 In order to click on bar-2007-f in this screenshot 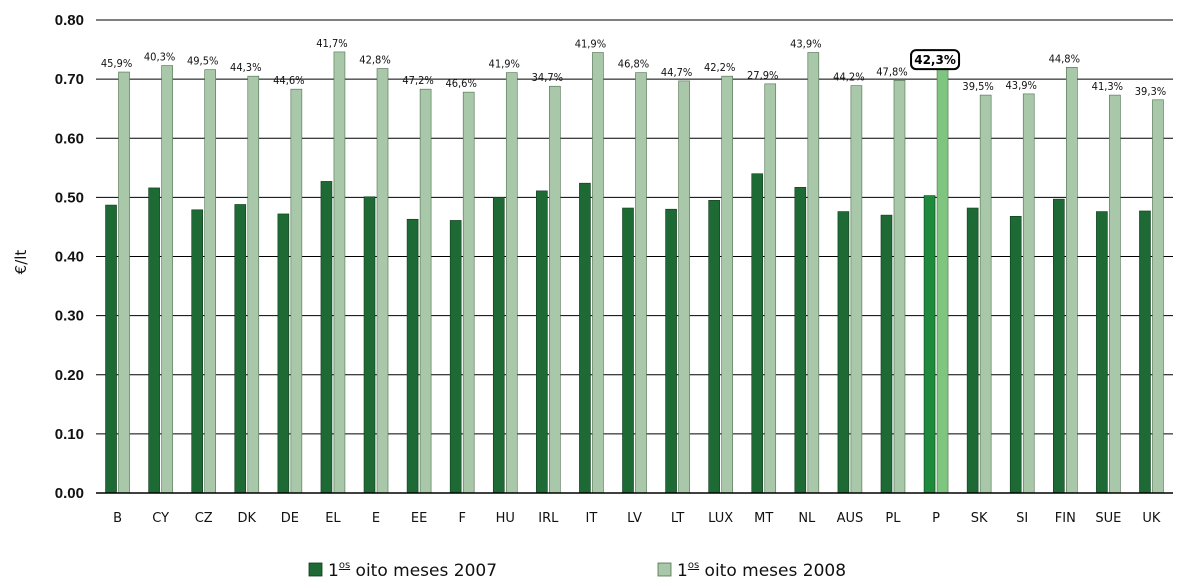, I will do `click(455, 357)`.